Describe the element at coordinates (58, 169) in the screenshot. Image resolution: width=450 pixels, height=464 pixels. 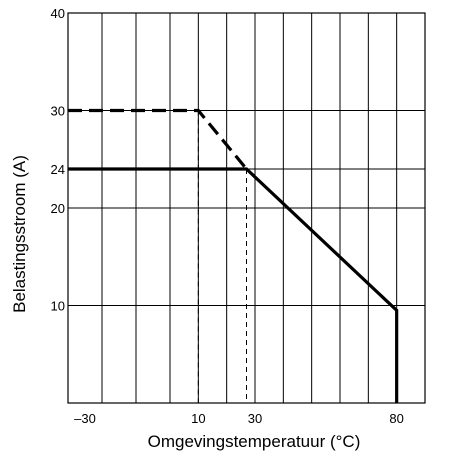
I see `y-tick-label: 24` at that location.